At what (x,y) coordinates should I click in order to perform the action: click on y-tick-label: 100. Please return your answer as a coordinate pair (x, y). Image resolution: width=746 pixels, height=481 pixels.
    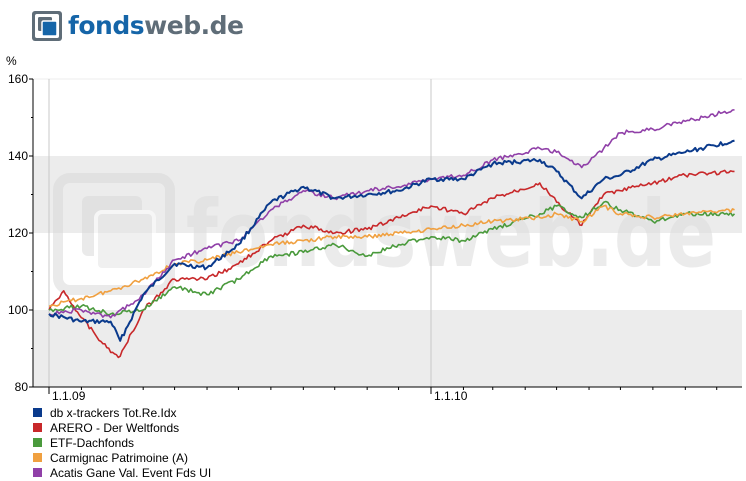
    Looking at the image, I should click on (18, 310).